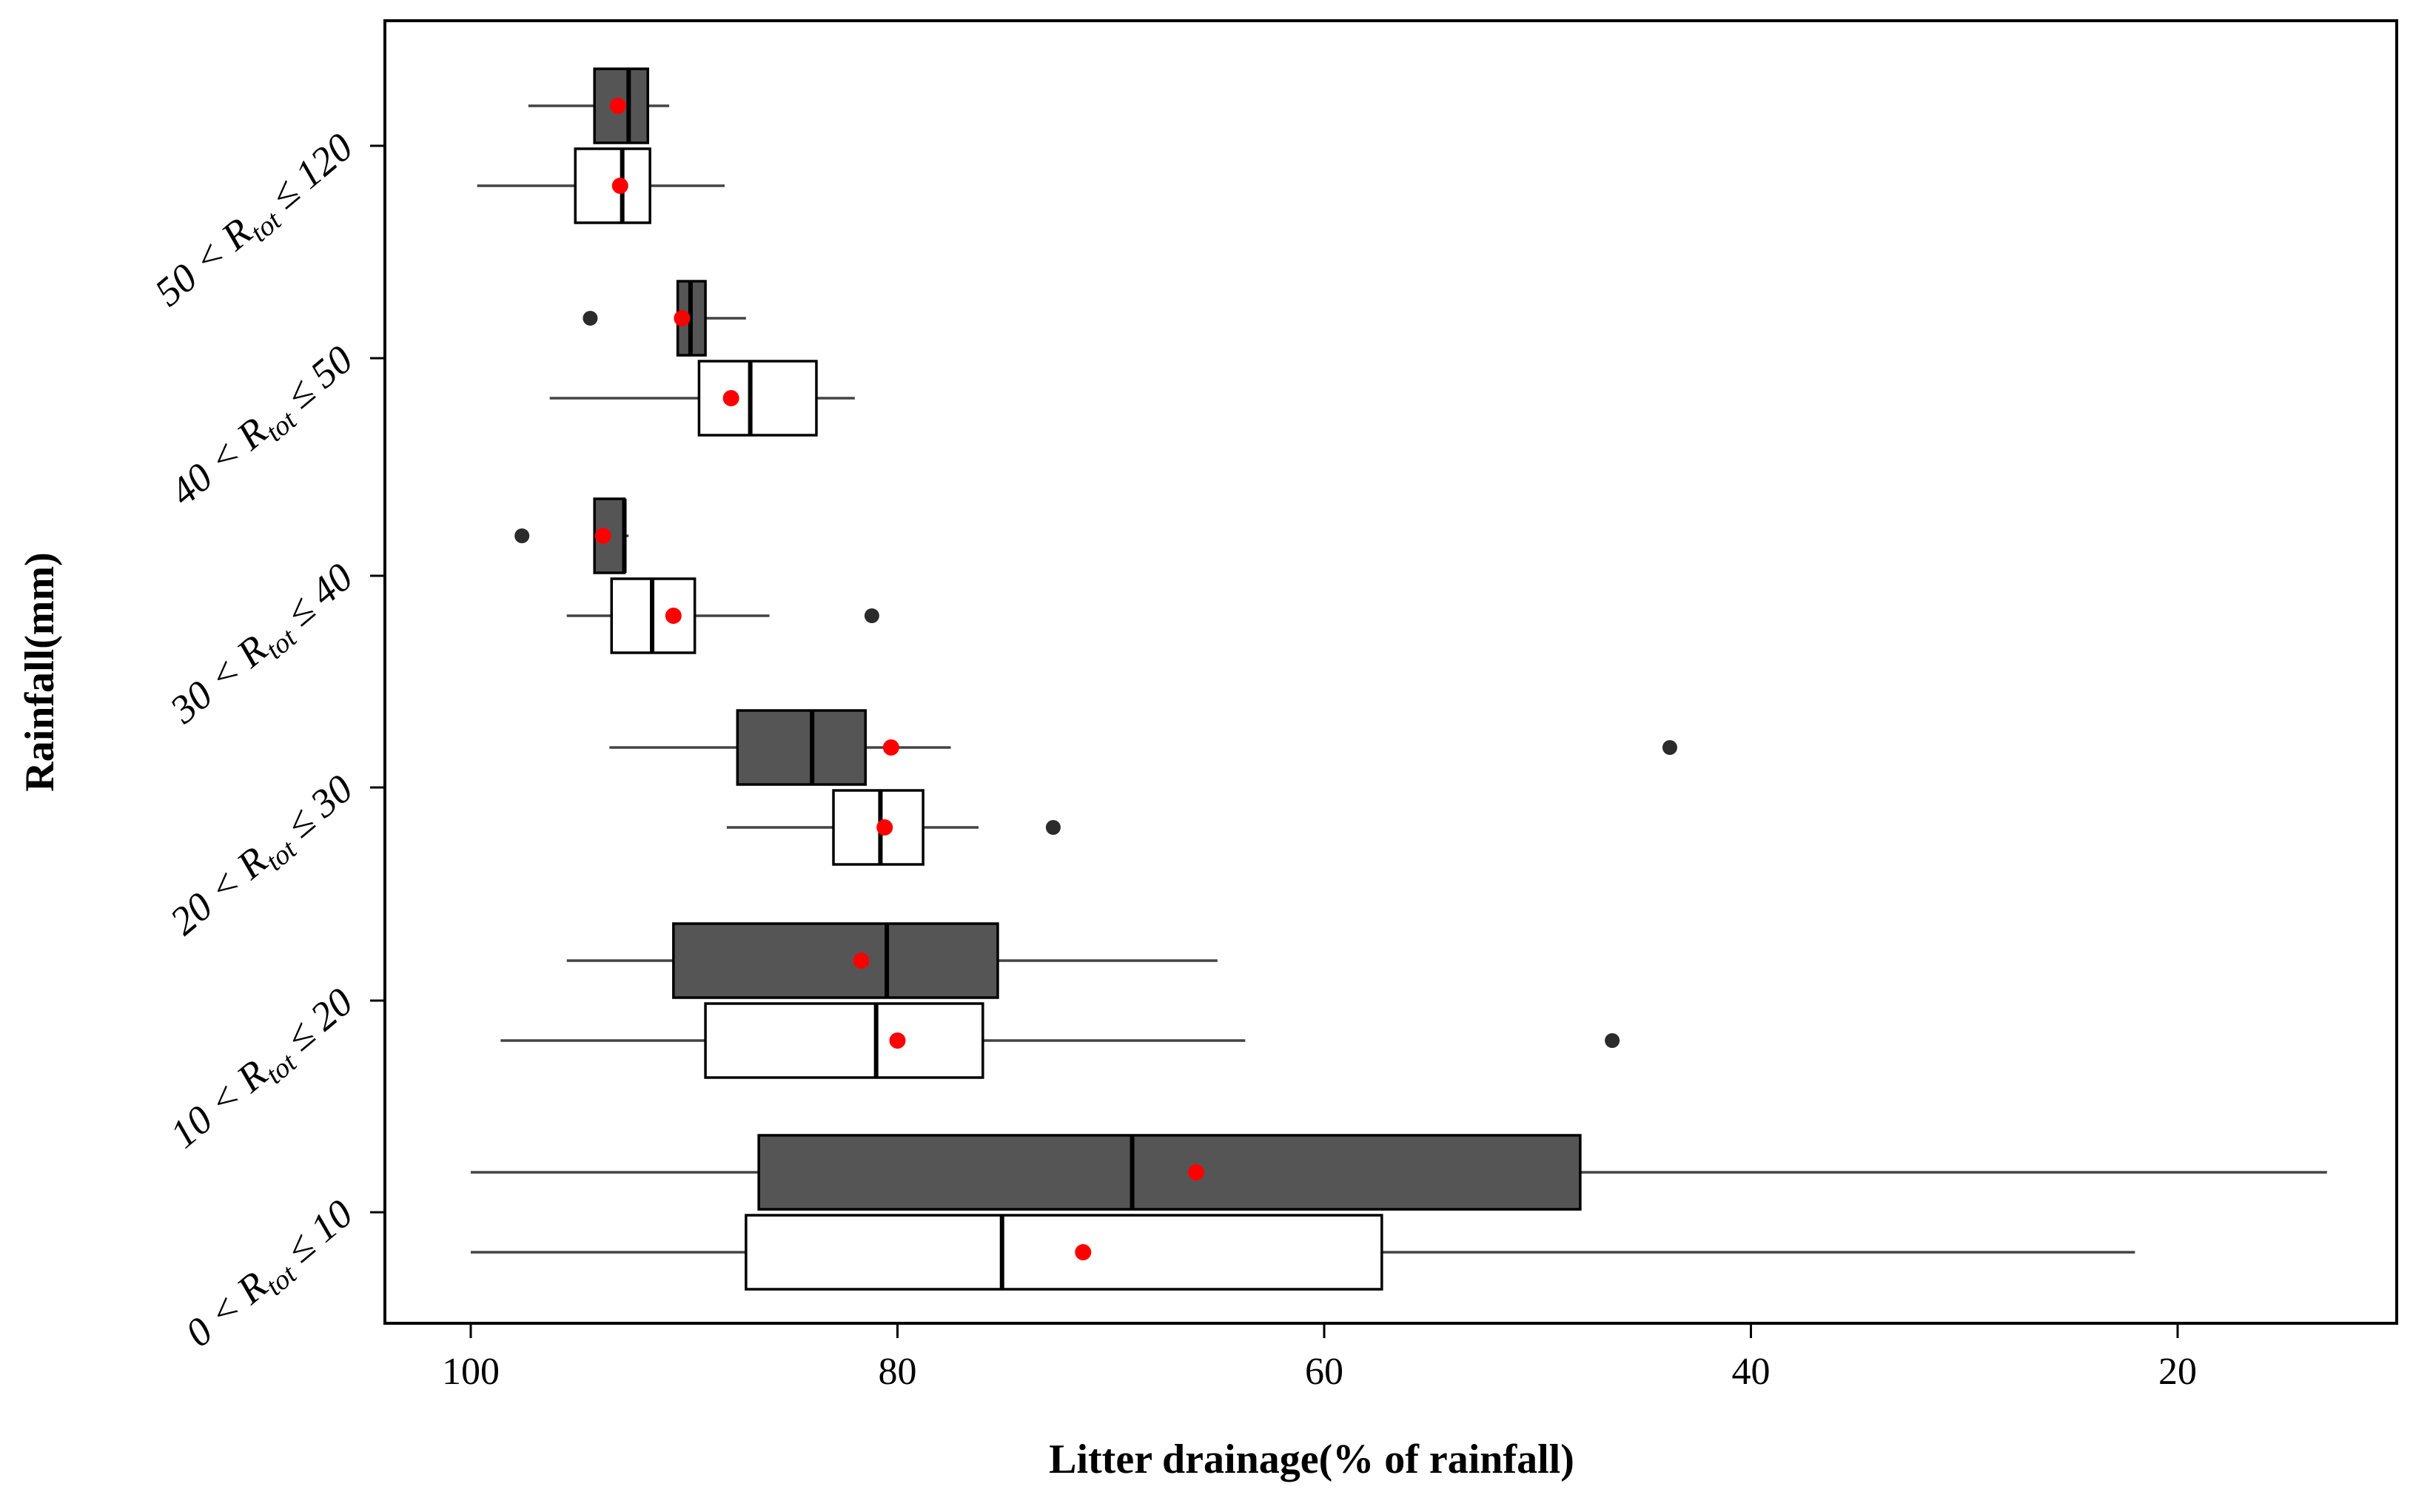 Image resolution: width=2413 pixels, height=1512 pixels. I want to click on y-category-label: 0 < Rtot ≤ 10, so click(271, 1275).